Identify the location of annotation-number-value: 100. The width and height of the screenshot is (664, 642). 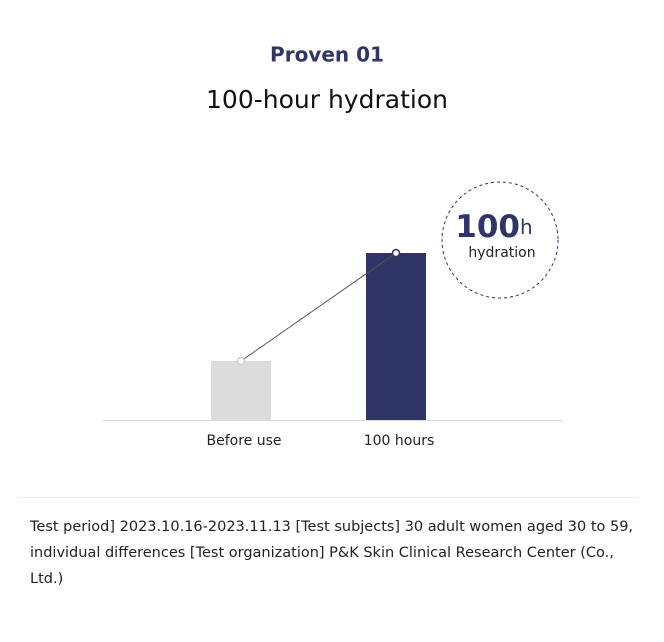
(487, 227).